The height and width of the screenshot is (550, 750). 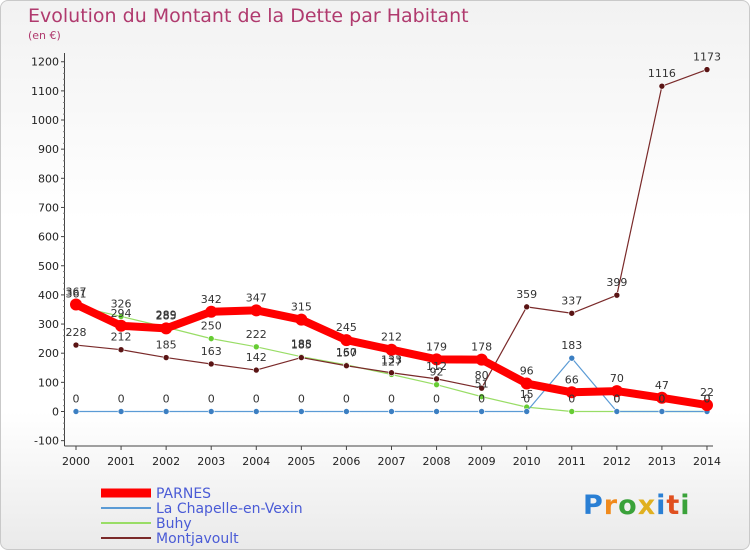 I want to click on montjavoult-data-label: 1116, so click(x=662, y=73).